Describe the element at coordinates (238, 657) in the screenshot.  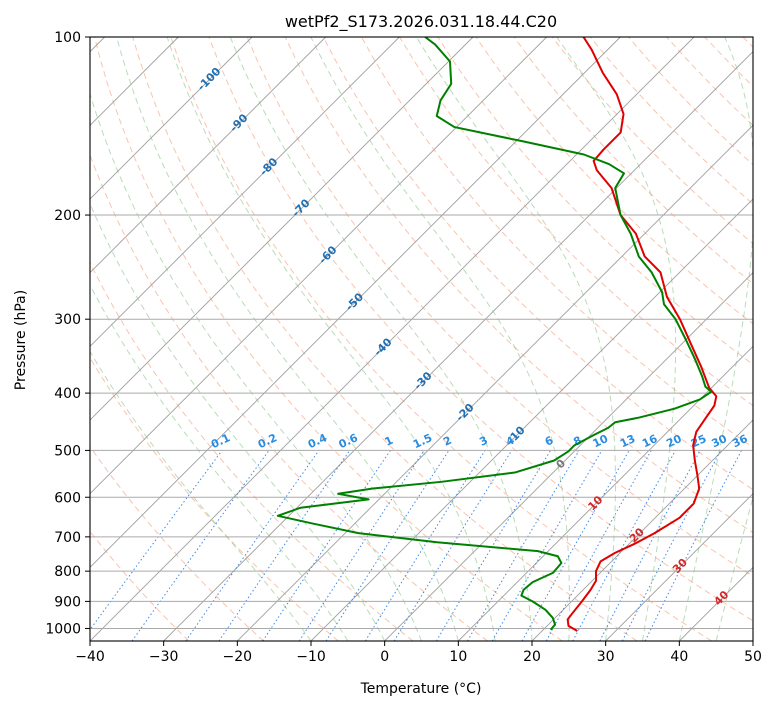
I see `x-tick-label: −20` at that location.